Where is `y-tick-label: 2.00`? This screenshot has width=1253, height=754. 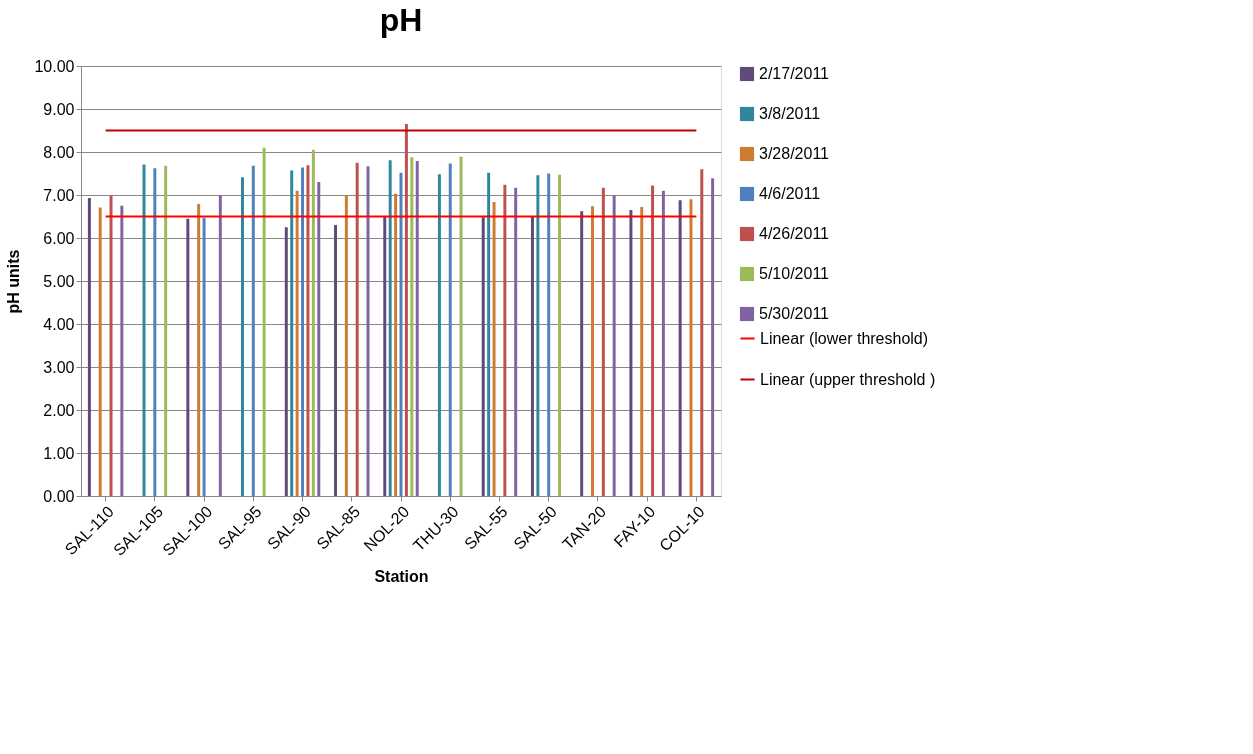 y-tick-label: 2.00 is located at coordinates (59, 410).